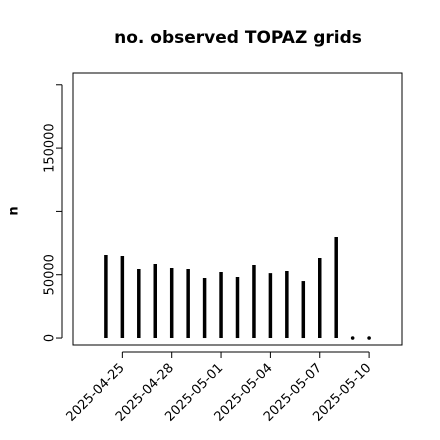 The height and width of the screenshot is (440, 440). What do you see at coordinates (50, 338) in the screenshot?
I see `y-tick-label: 0` at bounding box center [50, 338].